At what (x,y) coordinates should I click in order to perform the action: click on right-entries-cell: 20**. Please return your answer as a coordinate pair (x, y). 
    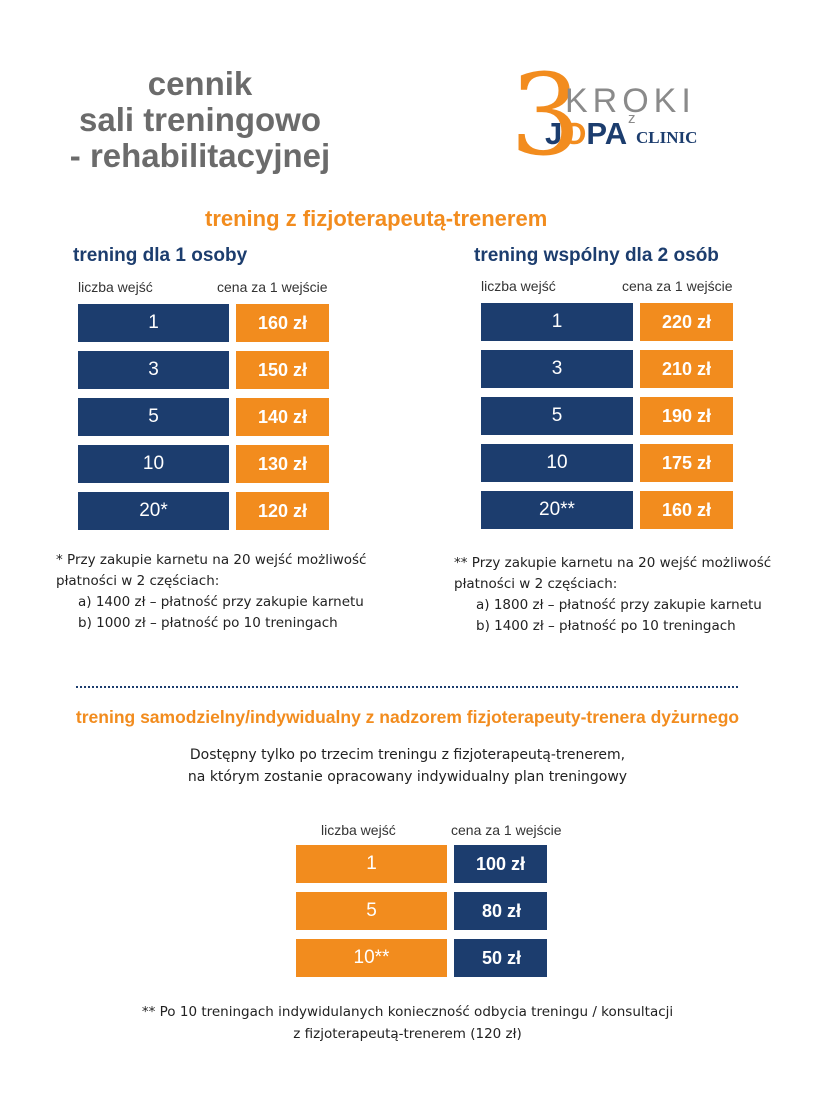
    Looking at the image, I should click on (557, 510).